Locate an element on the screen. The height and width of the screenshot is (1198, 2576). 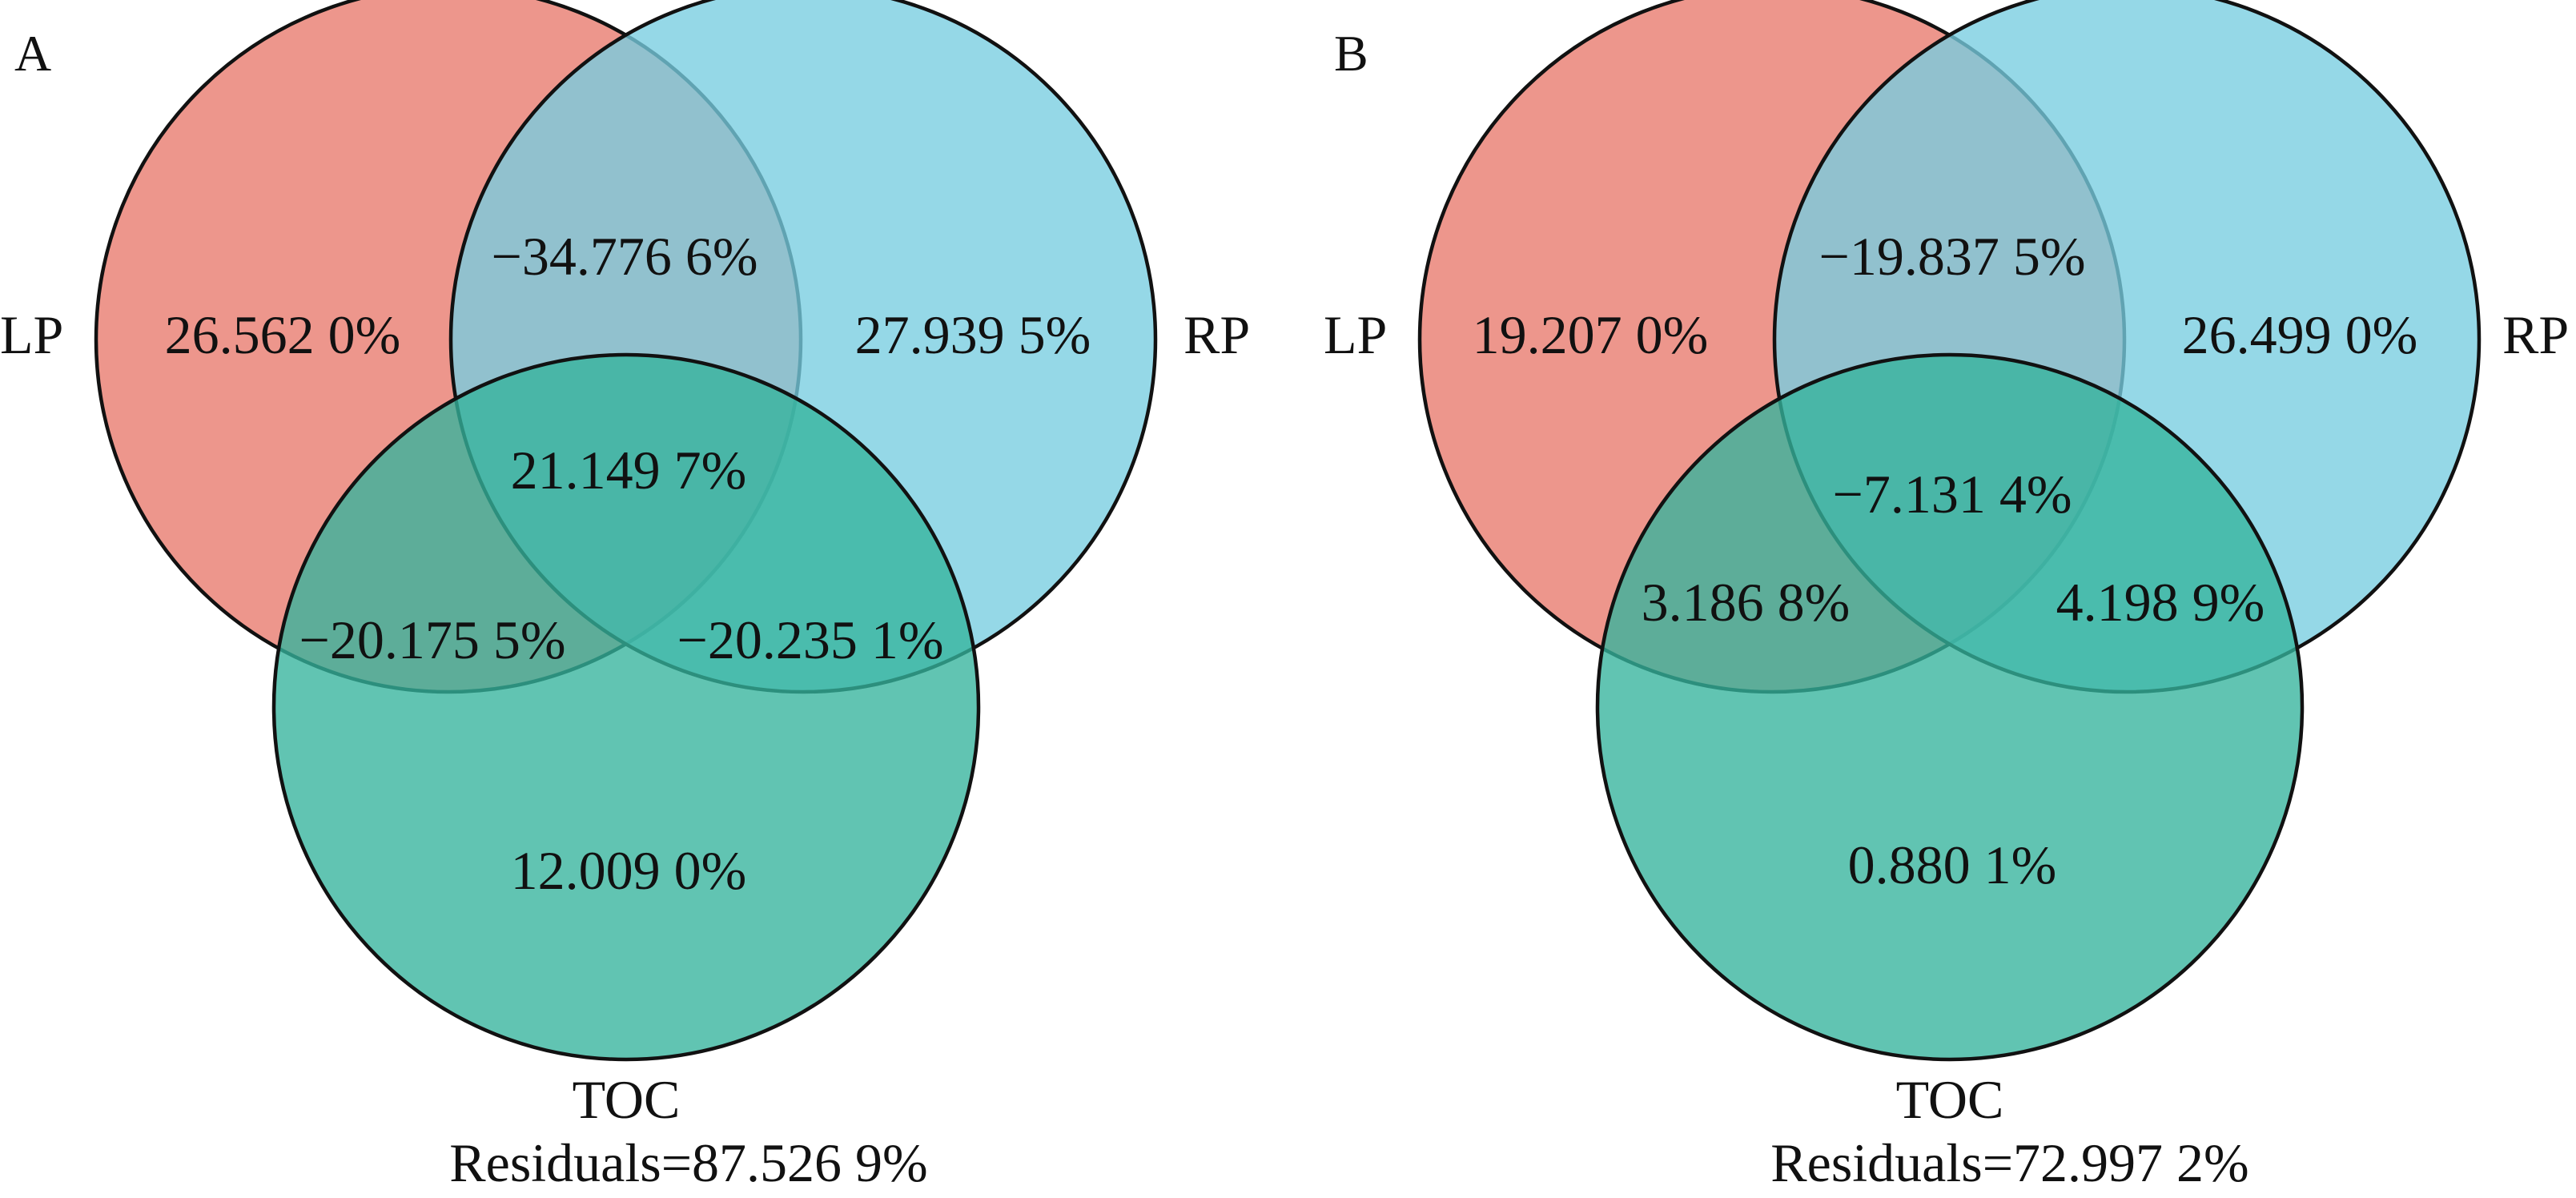
region-all: −7.131 4% is located at coordinates (1952, 494).